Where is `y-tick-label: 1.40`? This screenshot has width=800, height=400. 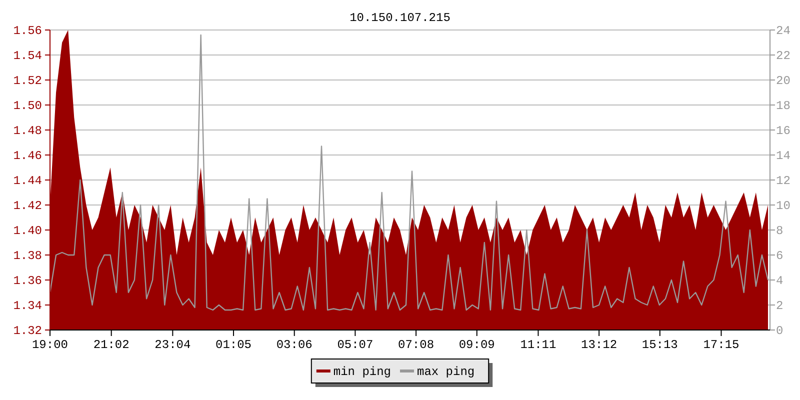 y-tick-label: 1.40 is located at coordinates (27, 231).